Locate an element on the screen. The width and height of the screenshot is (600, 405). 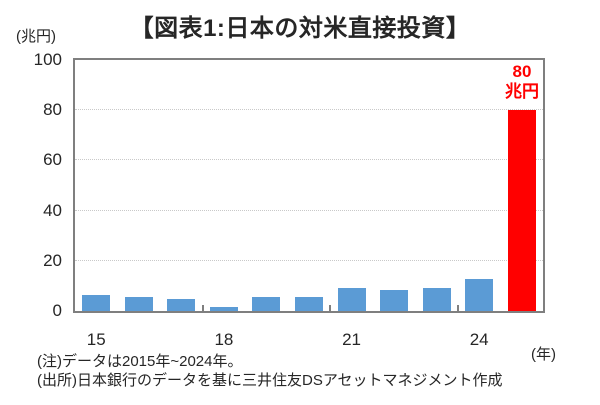
bar-2015 is located at coordinates (96, 303).